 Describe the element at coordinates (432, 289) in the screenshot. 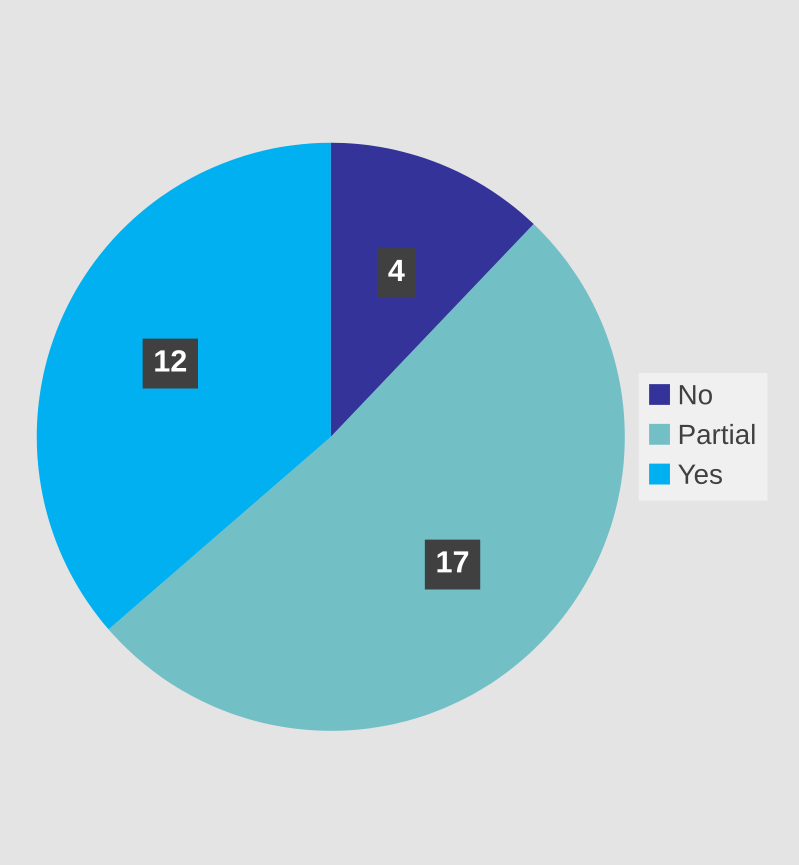

I see `pie-slice` at that location.